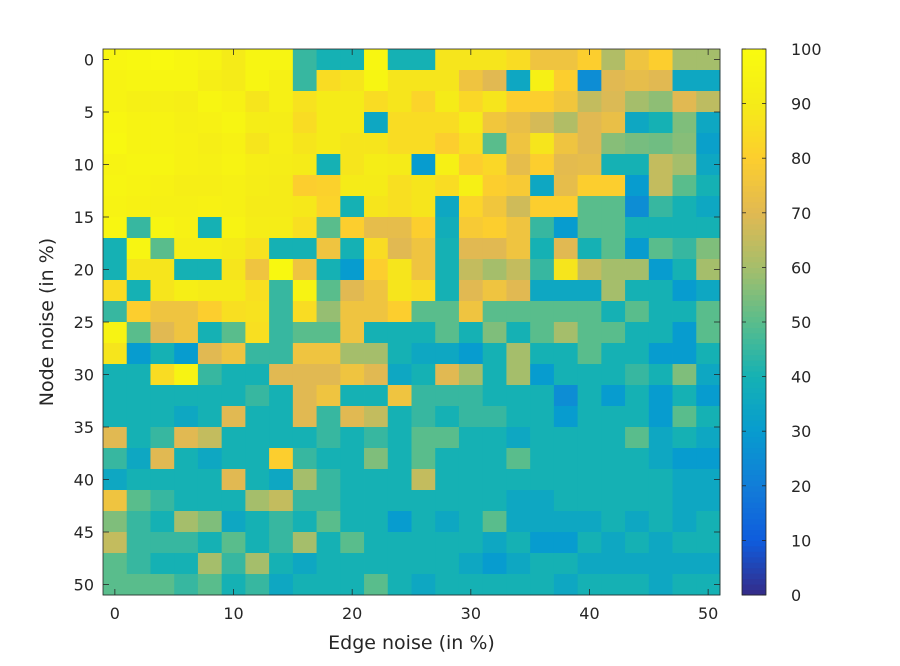 The image size is (900, 666). Describe the element at coordinates (352, 613) in the screenshot. I see `x-tick-label: 20` at that location.